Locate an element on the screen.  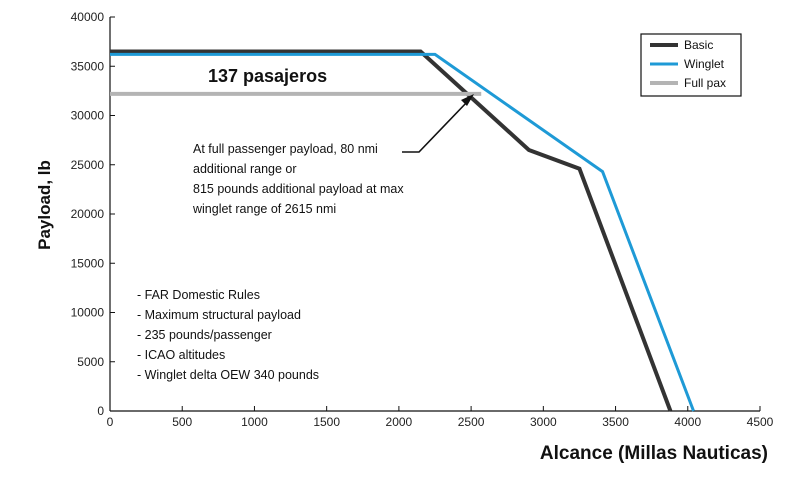
callout-arrow is located at coordinates (435, 126).